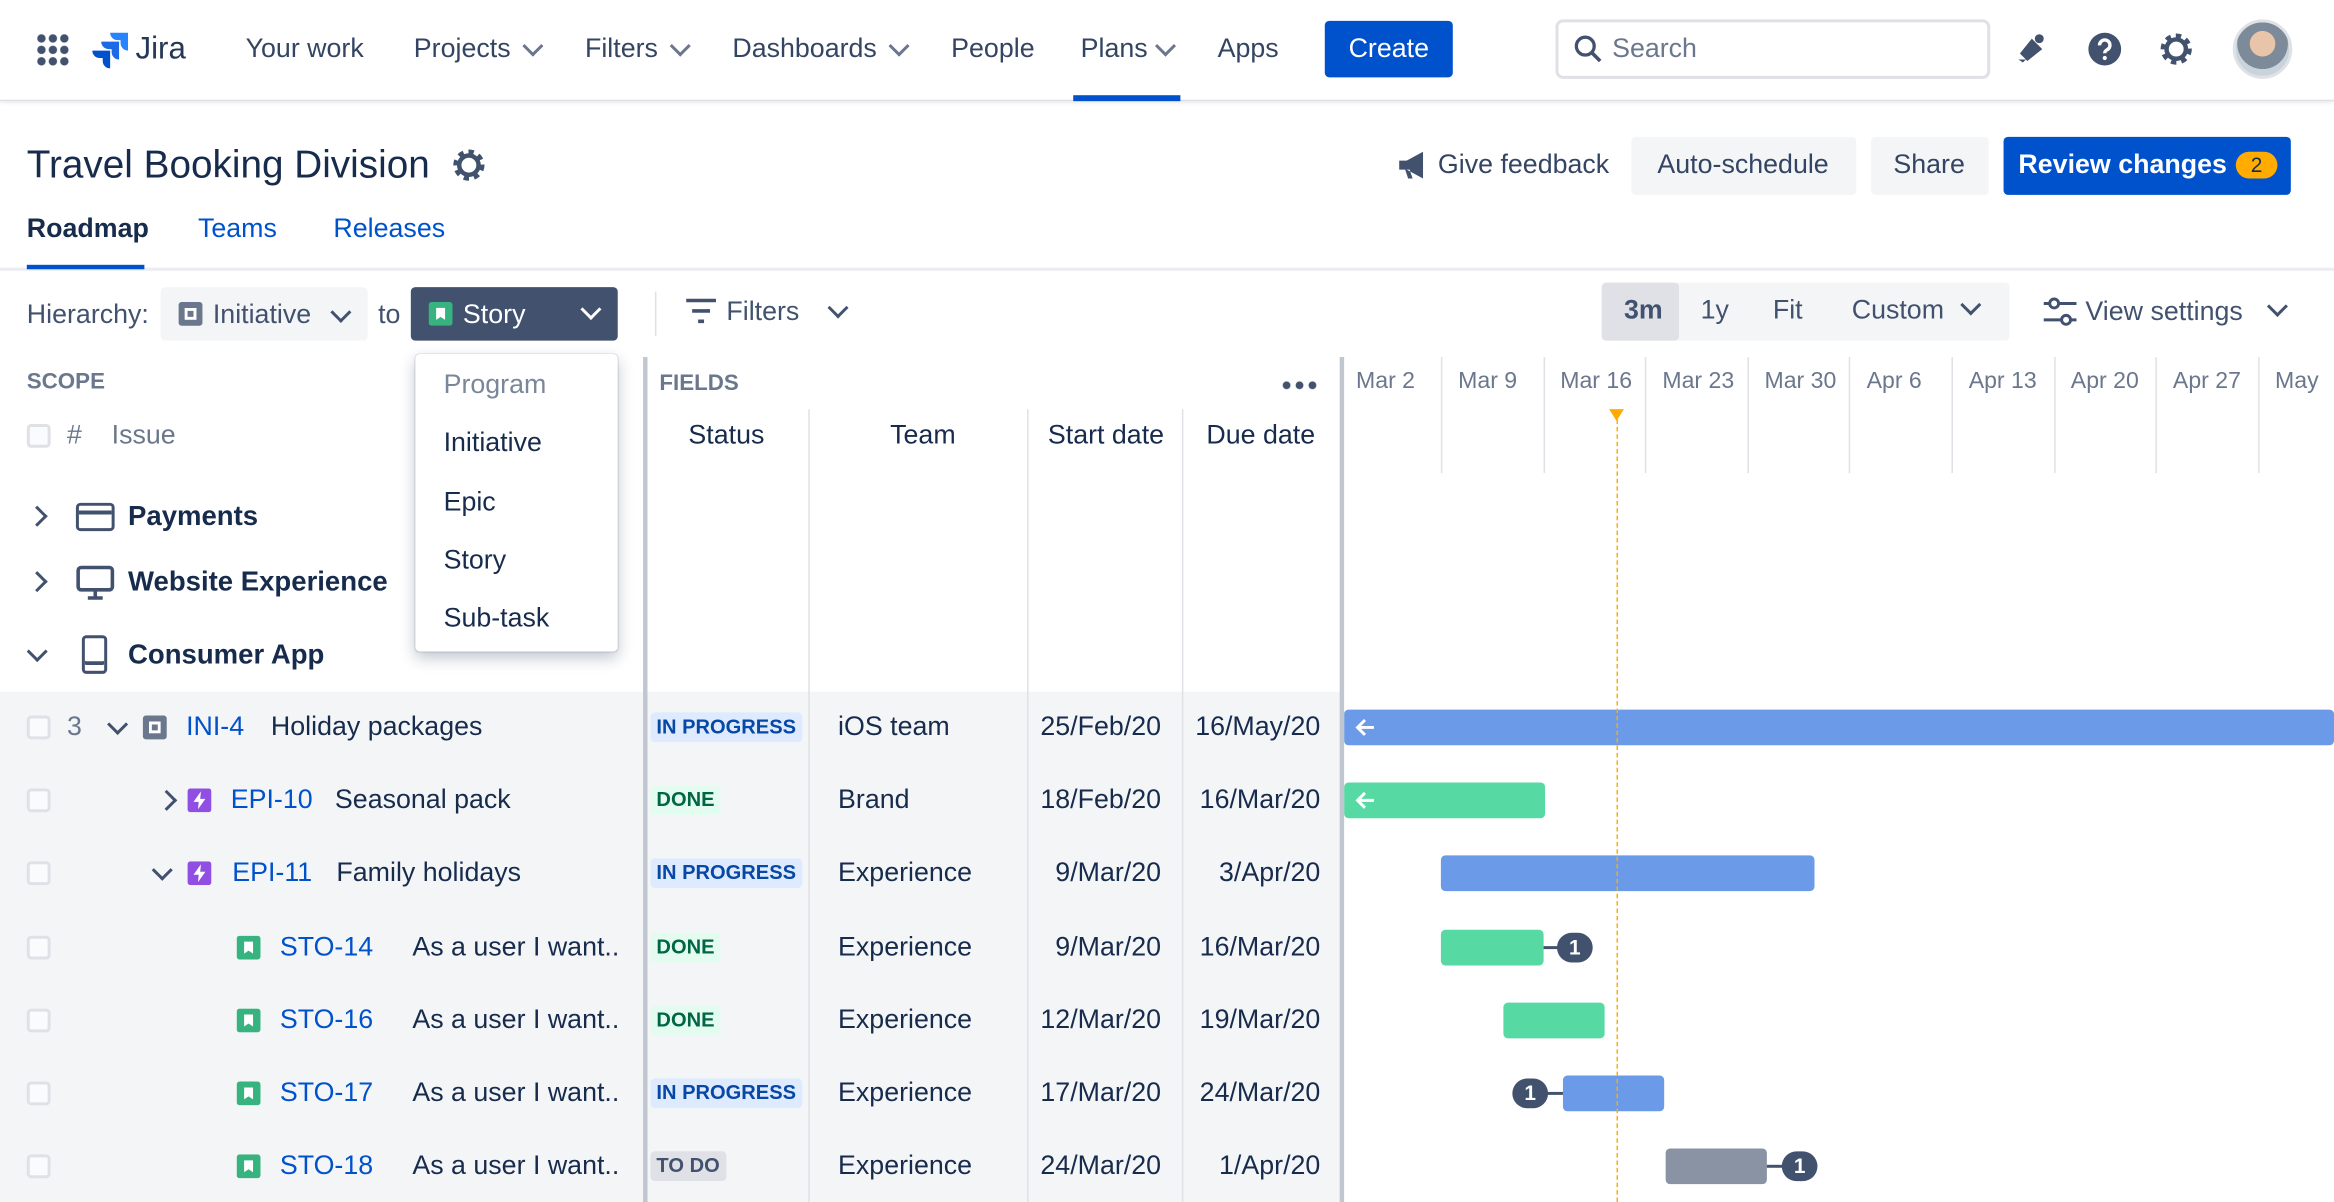  What do you see at coordinates (1114, 48) in the screenshot?
I see `nav-item: Plans` at bounding box center [1114, 48].